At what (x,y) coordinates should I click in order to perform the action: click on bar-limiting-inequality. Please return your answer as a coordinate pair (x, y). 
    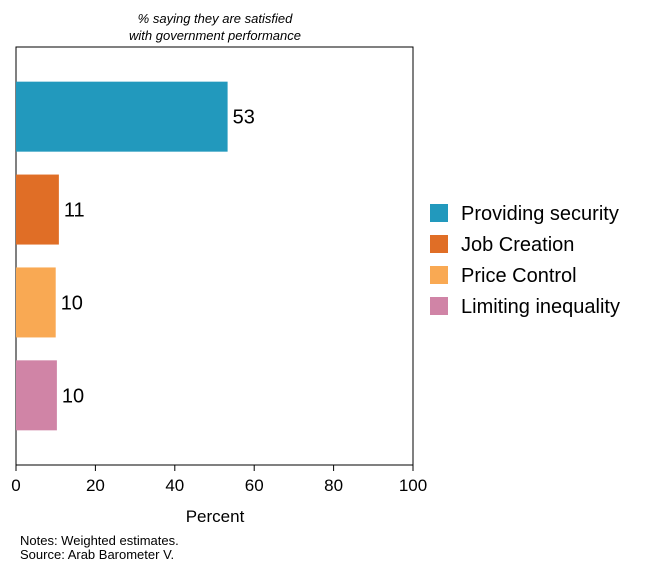
    Looking at the image, I should click on (36, 395).